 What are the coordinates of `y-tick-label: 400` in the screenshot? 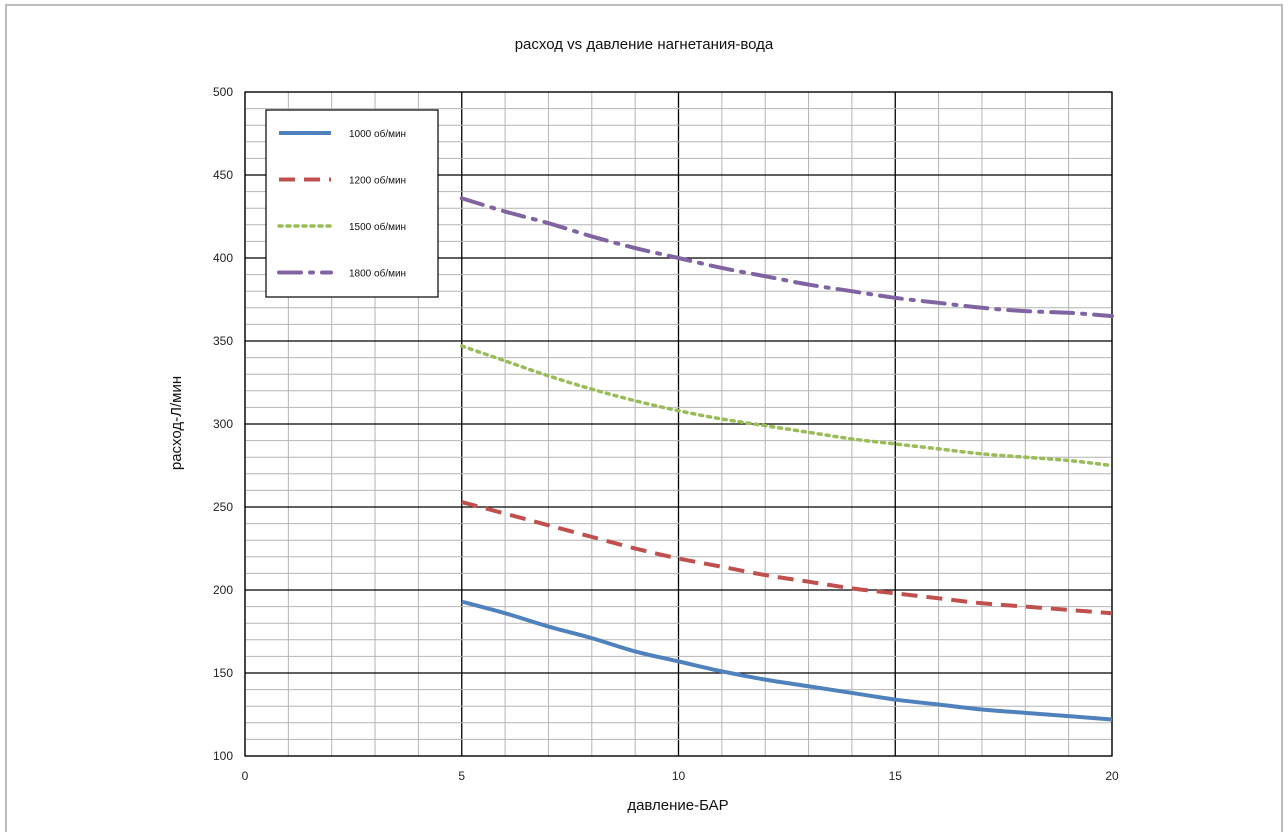 It's located at (223, 258).